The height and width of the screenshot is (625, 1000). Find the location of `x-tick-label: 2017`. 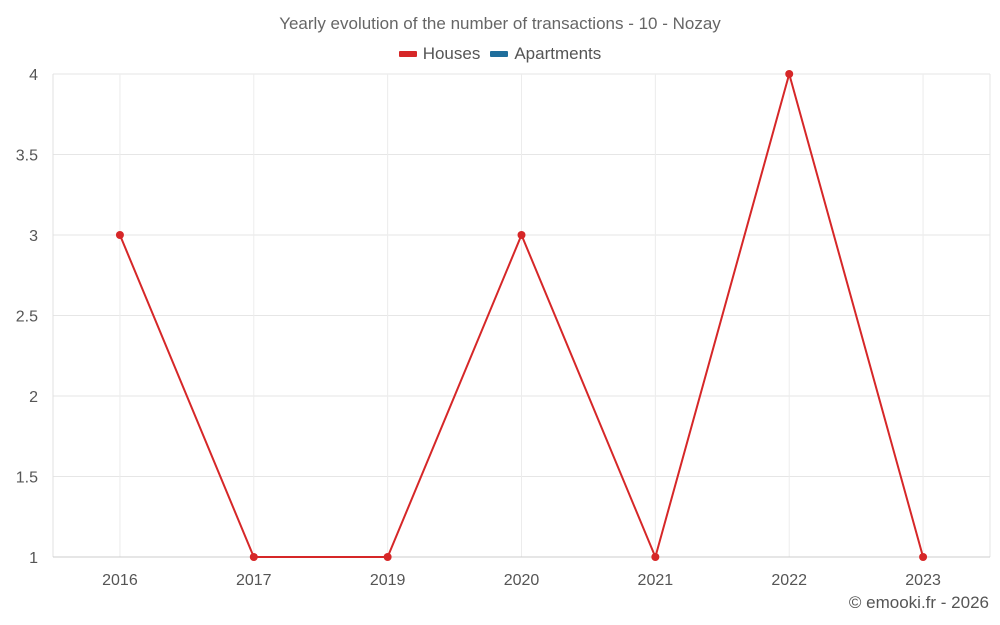

x-tick-label: 2017 is located at coordinates (254, 580).